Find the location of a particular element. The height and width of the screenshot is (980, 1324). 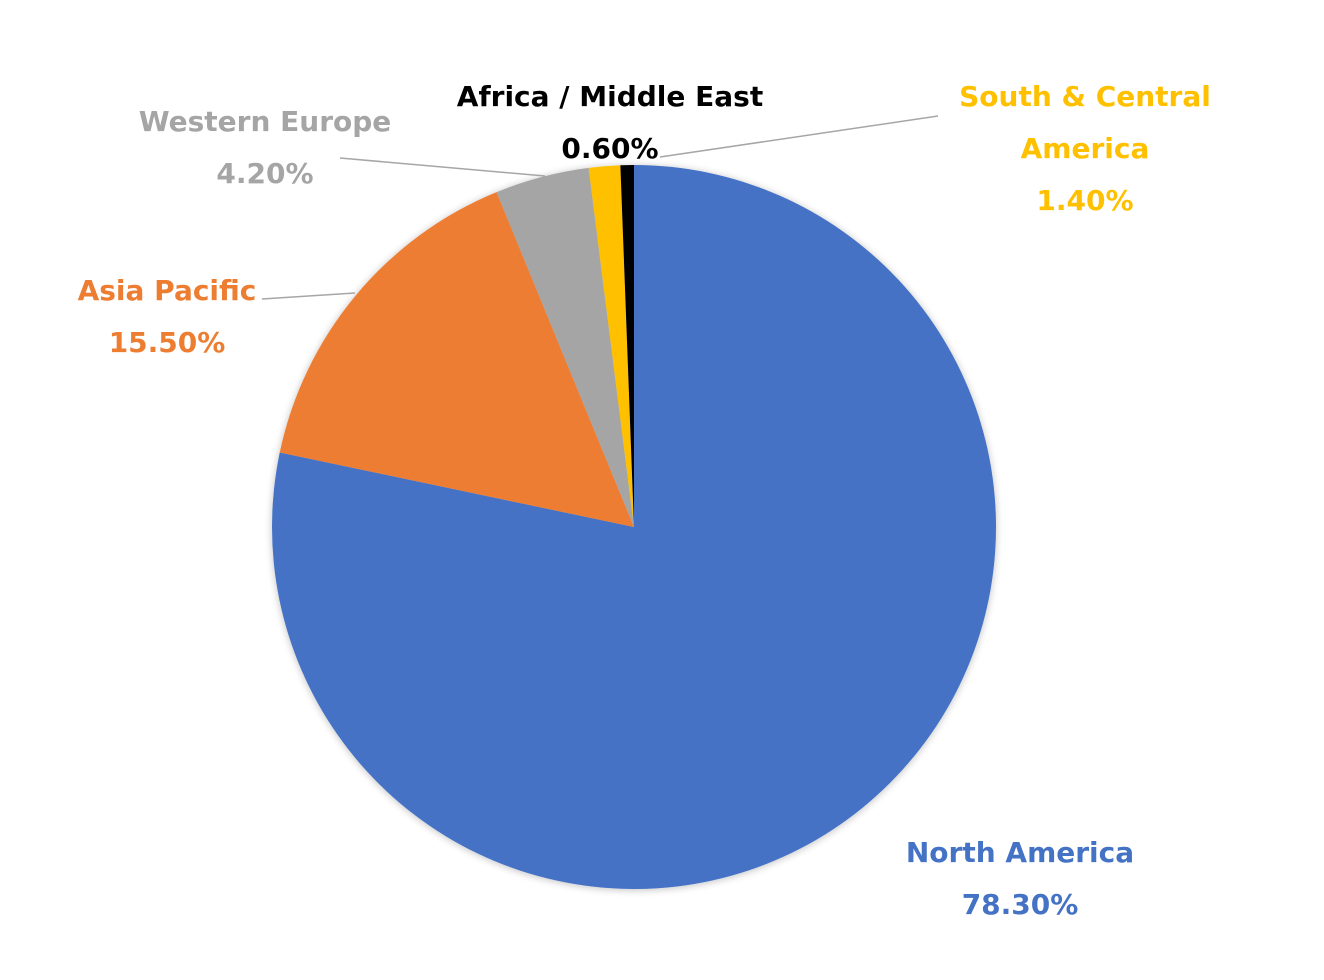

label-name: South & Central America is located at coordinates (1085, 122).